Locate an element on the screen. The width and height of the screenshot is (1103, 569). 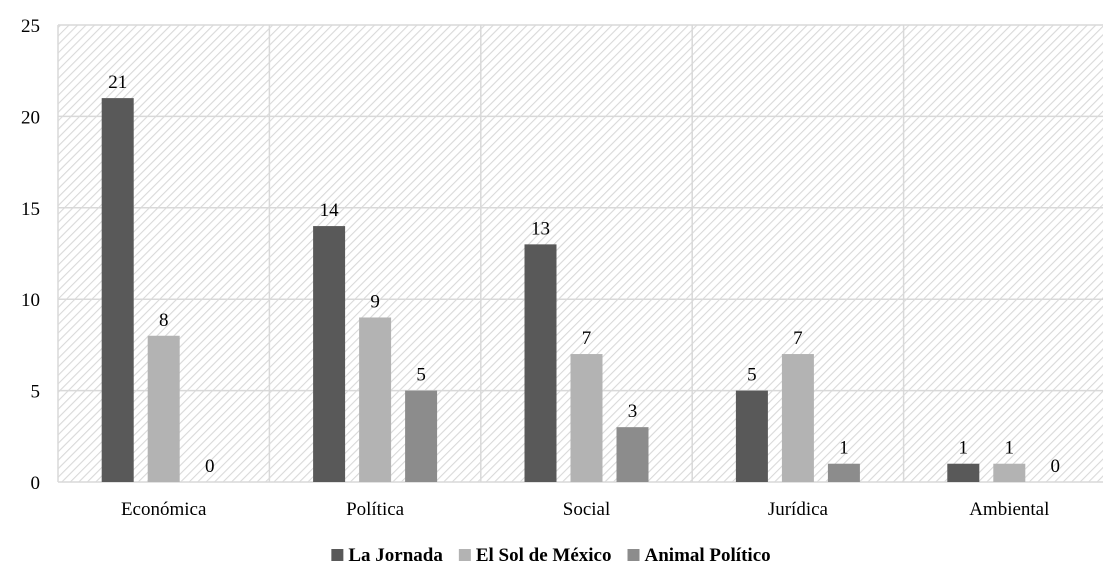
x-tick-label: Social is located at coordinates (587, 509).